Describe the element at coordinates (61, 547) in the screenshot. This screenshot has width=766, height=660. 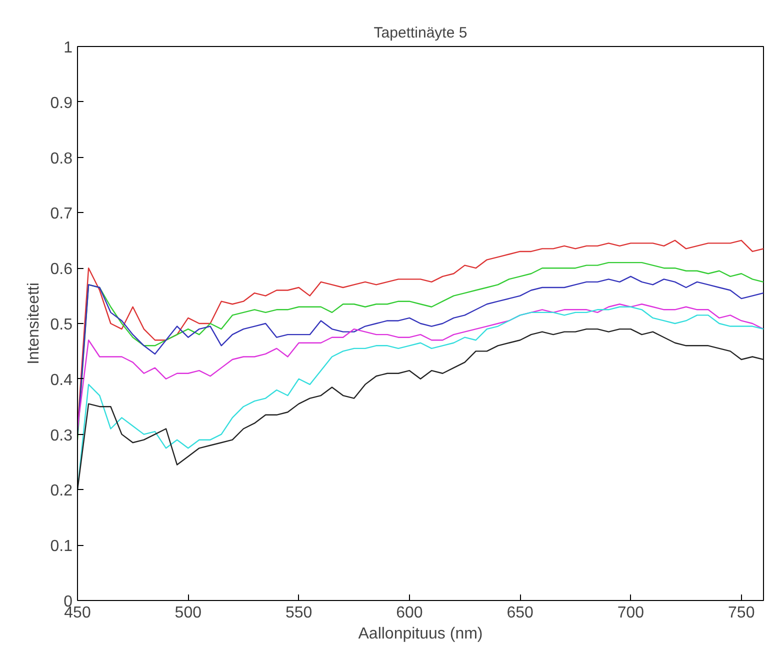
I see `y-tick-label: 0.1` at that location.